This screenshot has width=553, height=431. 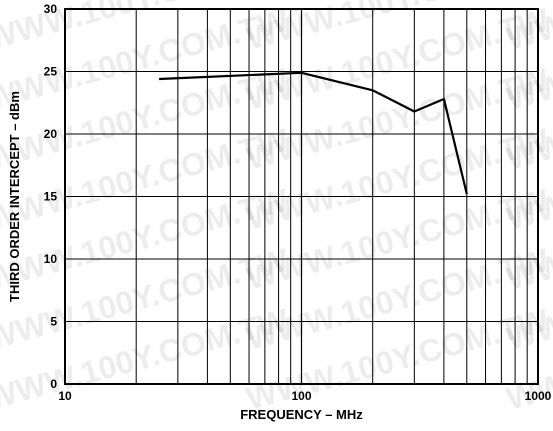 What do you see at coordinates (301, 396) in the screenshot?
I see `x-tick-label: 100` at bounding box center [301, 396].